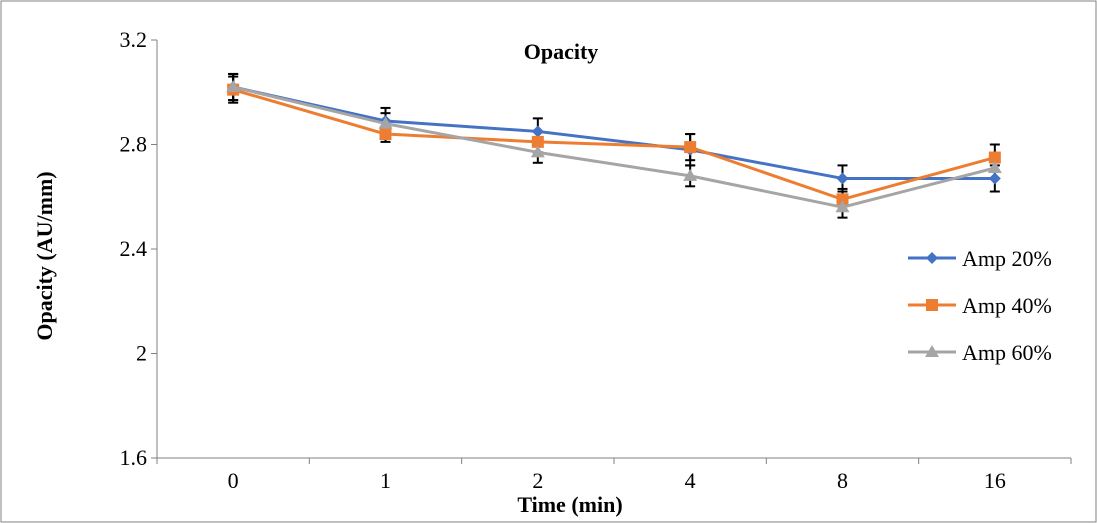 This screenshot has height=523, width=1097. I want to click on legend-entry: Amp 20%, so click(980, 258).